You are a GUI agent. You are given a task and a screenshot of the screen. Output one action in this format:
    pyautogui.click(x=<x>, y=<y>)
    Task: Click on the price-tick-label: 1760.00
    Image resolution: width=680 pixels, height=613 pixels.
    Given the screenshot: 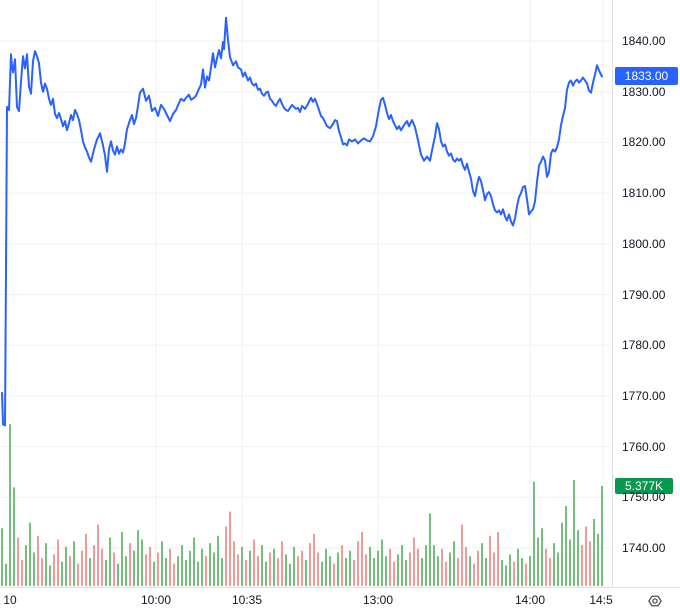 What is the action you would take?
    pyautogui.click(x=644, y=446)
    